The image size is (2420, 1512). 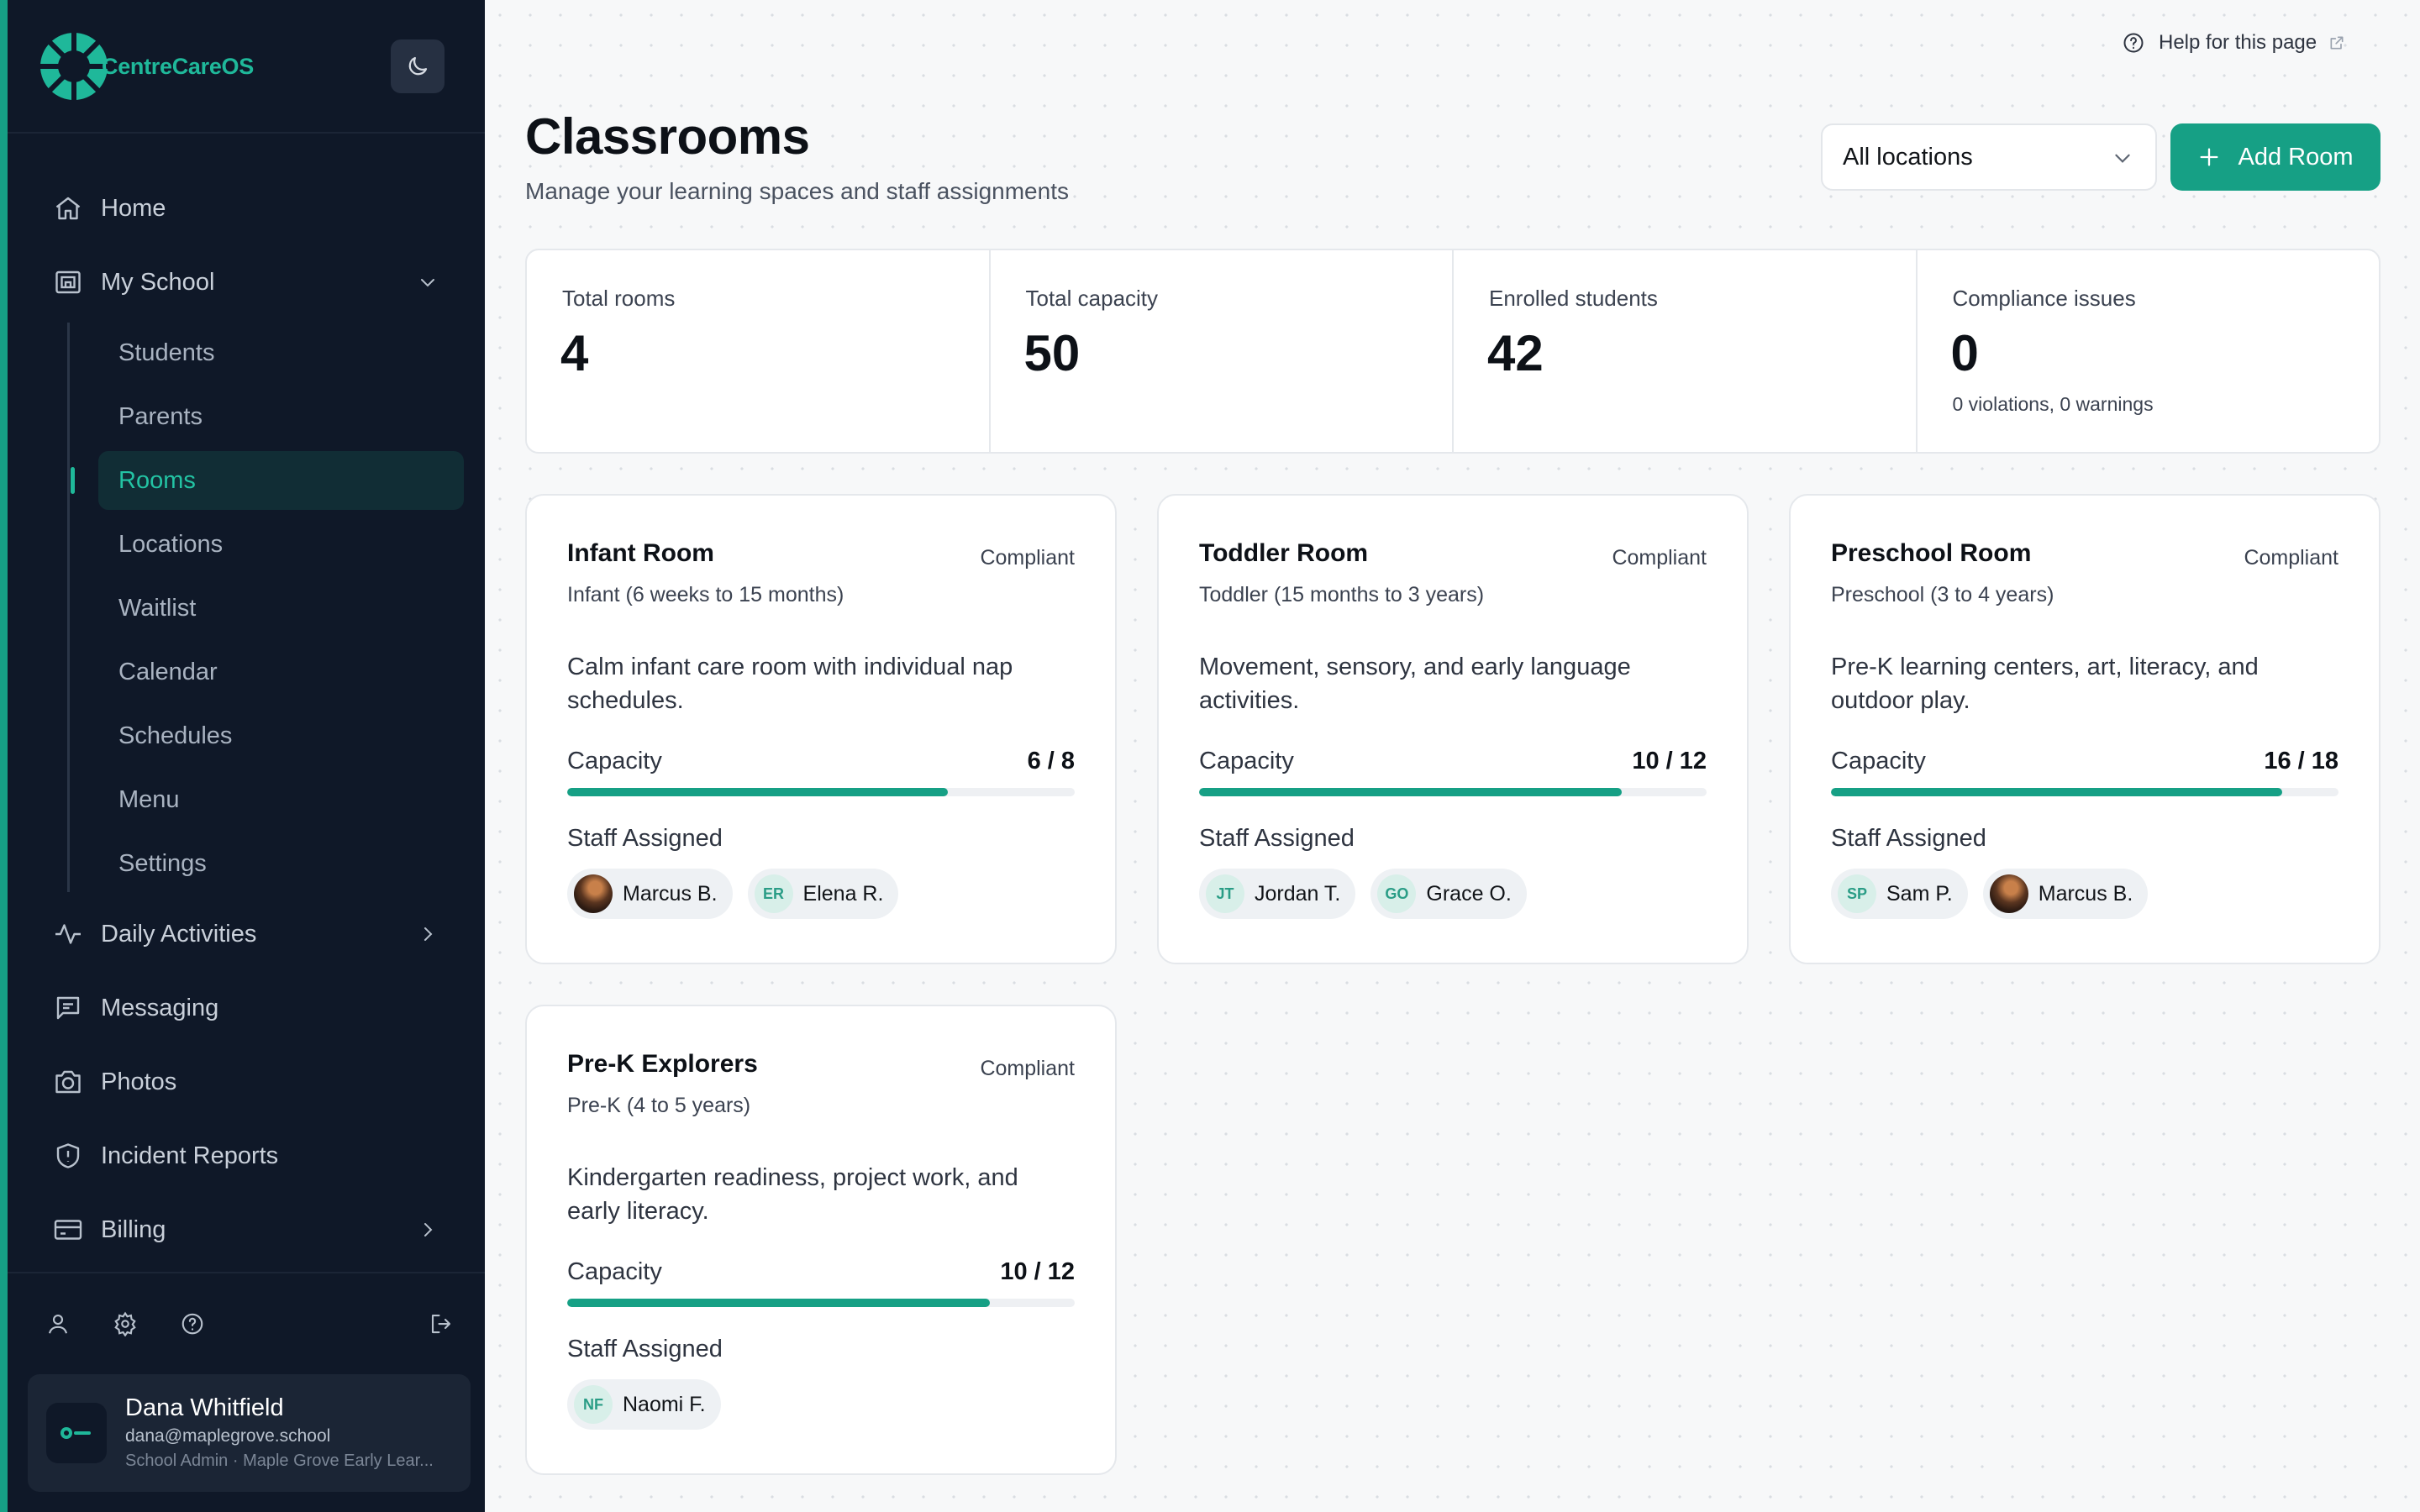 I want to click on page-title: Classrooms, so click(x=667, y=136).